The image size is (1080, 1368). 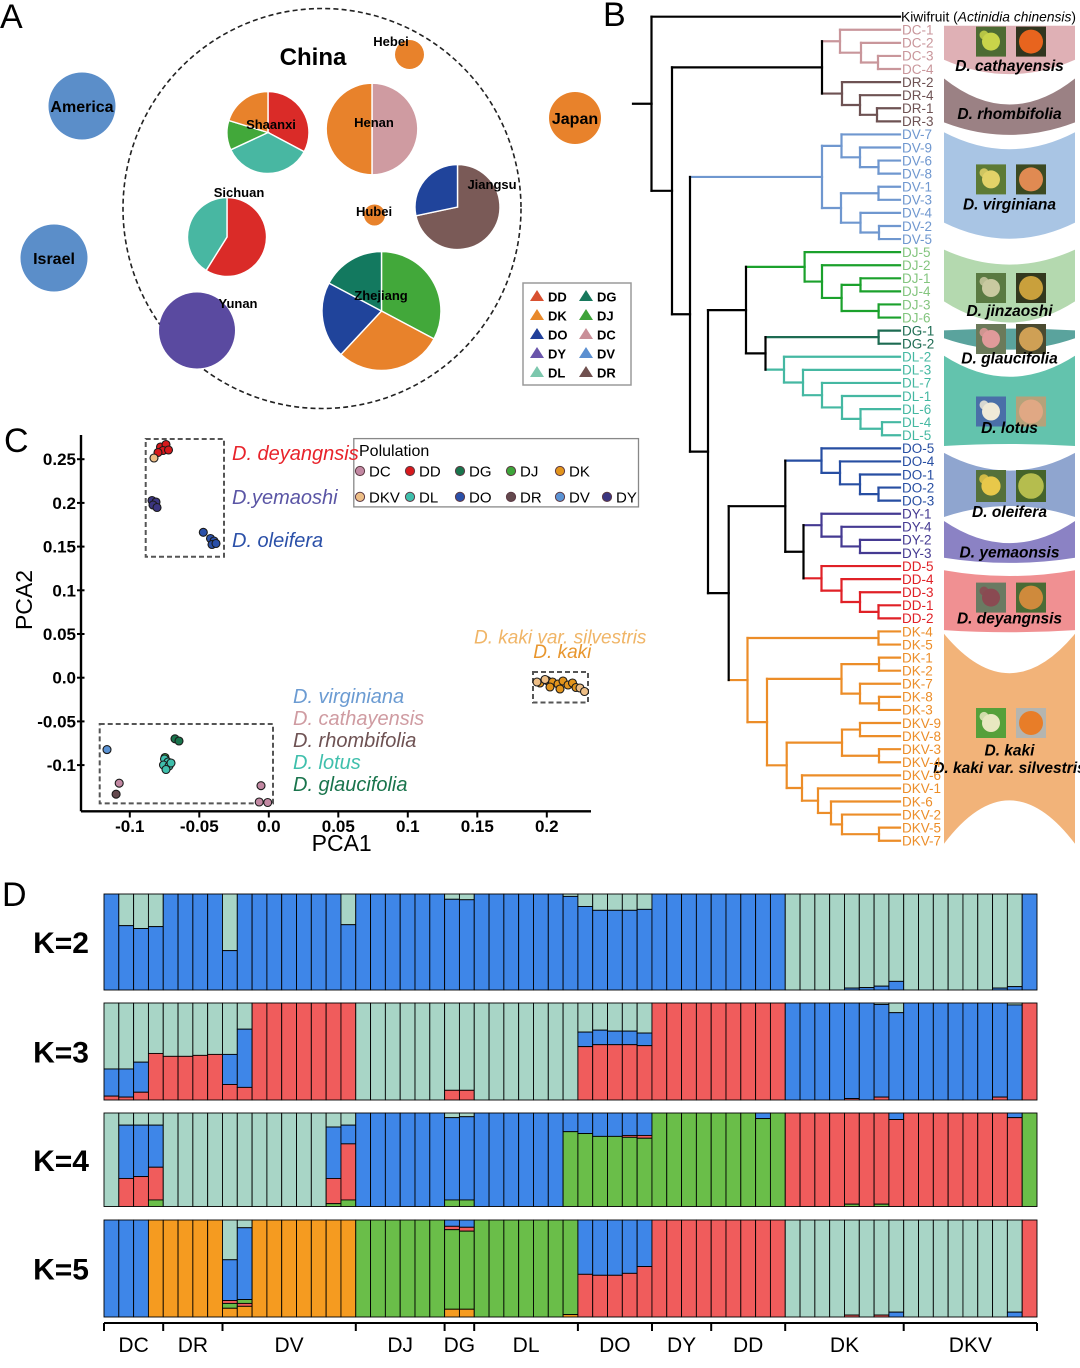 I want to click on svg-text: DV-1, so click(x=917, y=187).